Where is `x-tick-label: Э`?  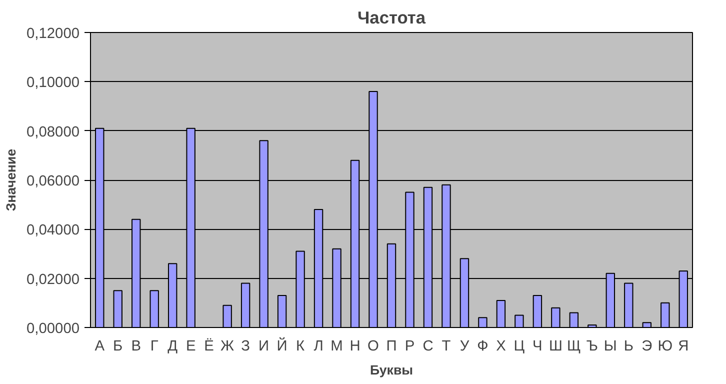 x-tick-label: Э is located at coordinates (647, 346).